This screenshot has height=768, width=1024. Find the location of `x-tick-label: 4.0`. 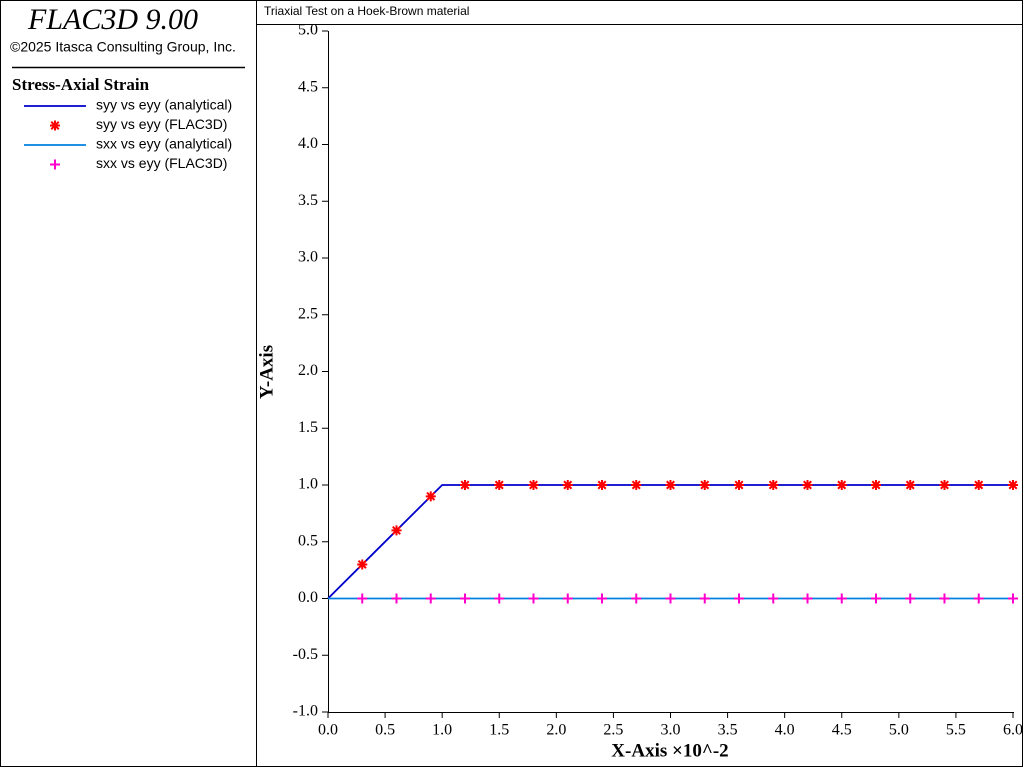

x-tick-label: 4.0 is located at coordinates (785, 730).